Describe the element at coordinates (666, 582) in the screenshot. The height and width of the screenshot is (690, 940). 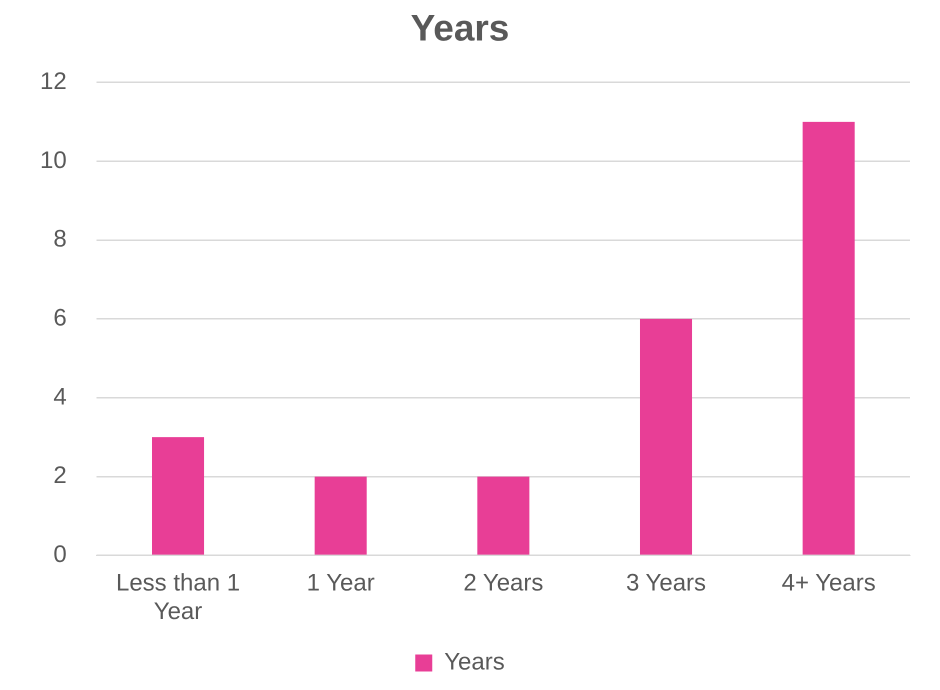
I see `x-tick-label: 3 Years` at that location.